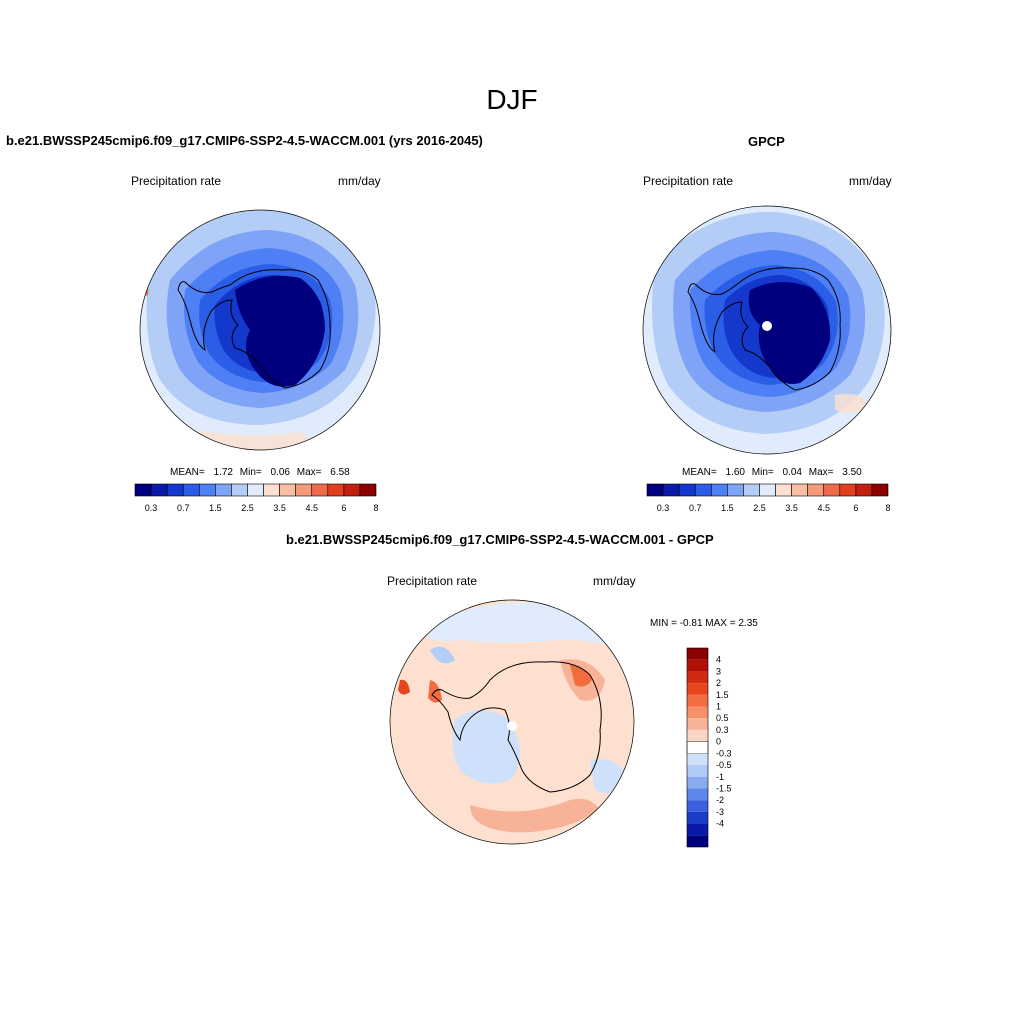 The height and width of the screenshot is (1024, 1024). I want to click on obs-map-boundary, so click(767, 330).